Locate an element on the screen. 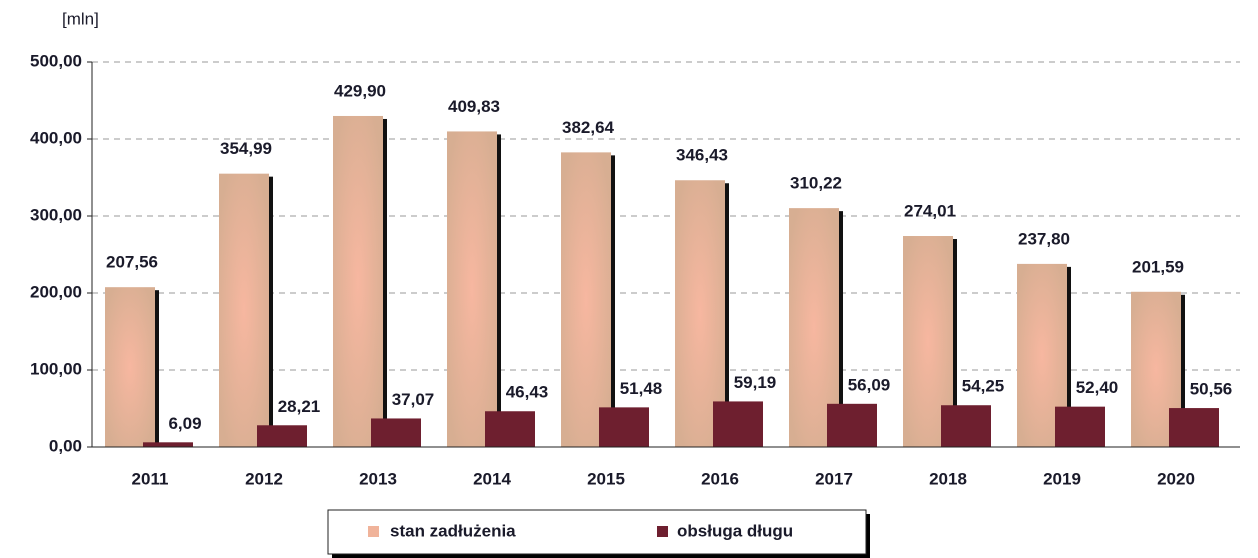  value-label: 409,83 is located at coordinates (474, 106).